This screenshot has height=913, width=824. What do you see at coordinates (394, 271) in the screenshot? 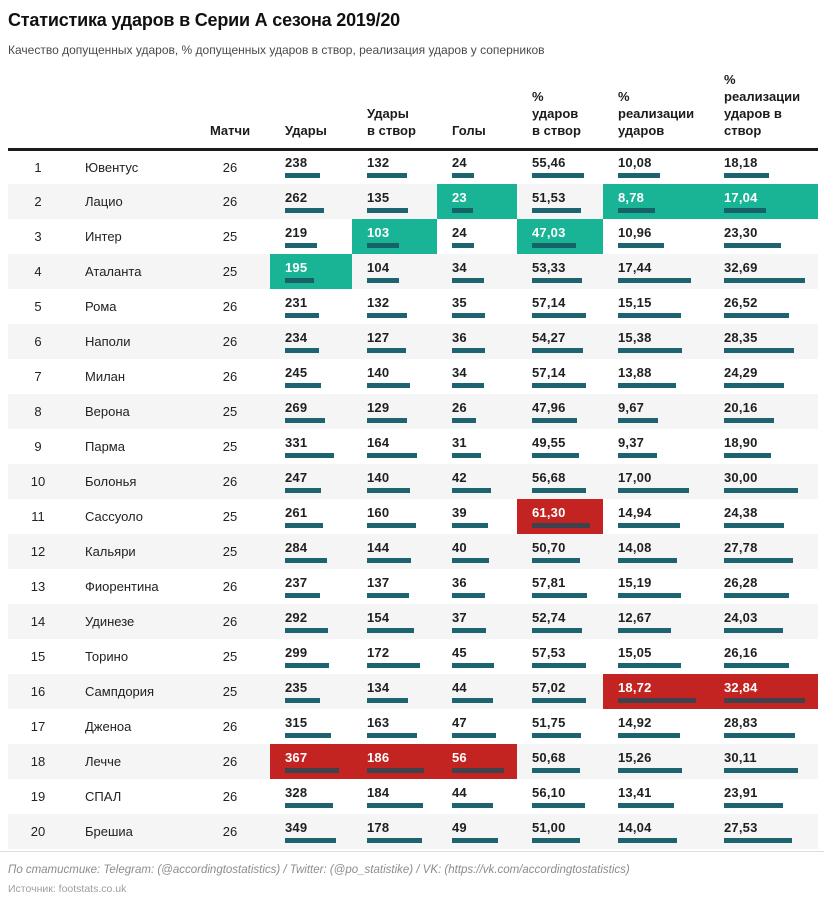
I see `stat-cell: 104` at bounding box center [394, 271].